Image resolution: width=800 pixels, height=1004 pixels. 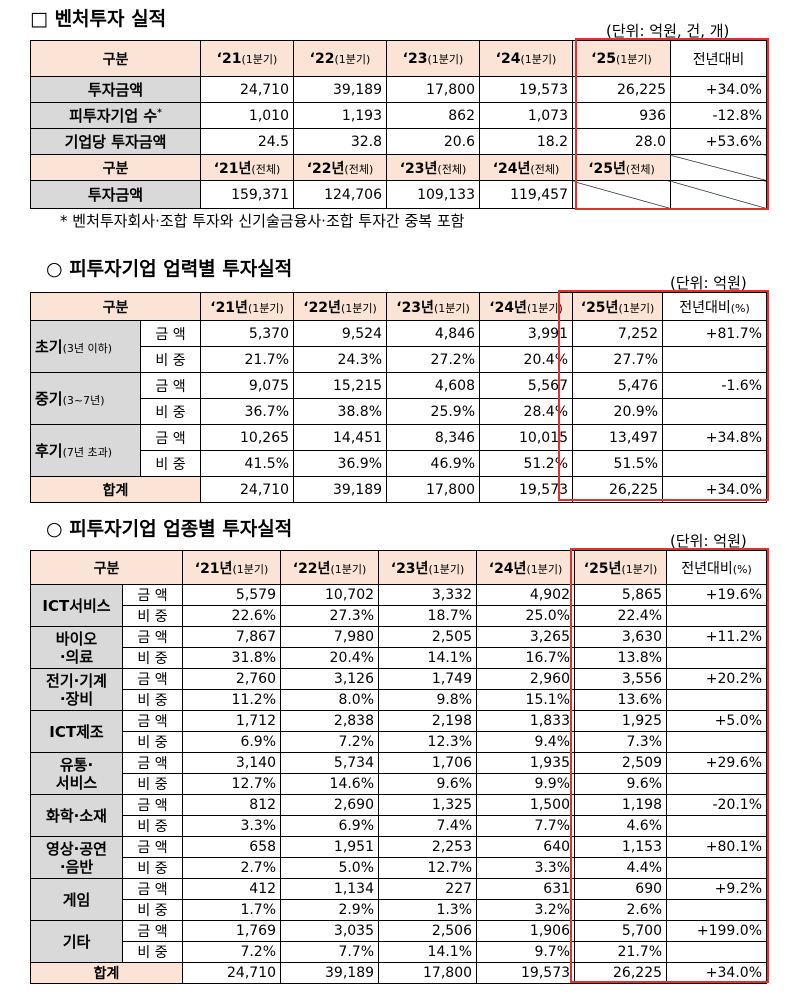 What do you see at coordinates (433, 359) in the screenshot?
I see `cell: 27.2%` at bounding box center [433, 359].